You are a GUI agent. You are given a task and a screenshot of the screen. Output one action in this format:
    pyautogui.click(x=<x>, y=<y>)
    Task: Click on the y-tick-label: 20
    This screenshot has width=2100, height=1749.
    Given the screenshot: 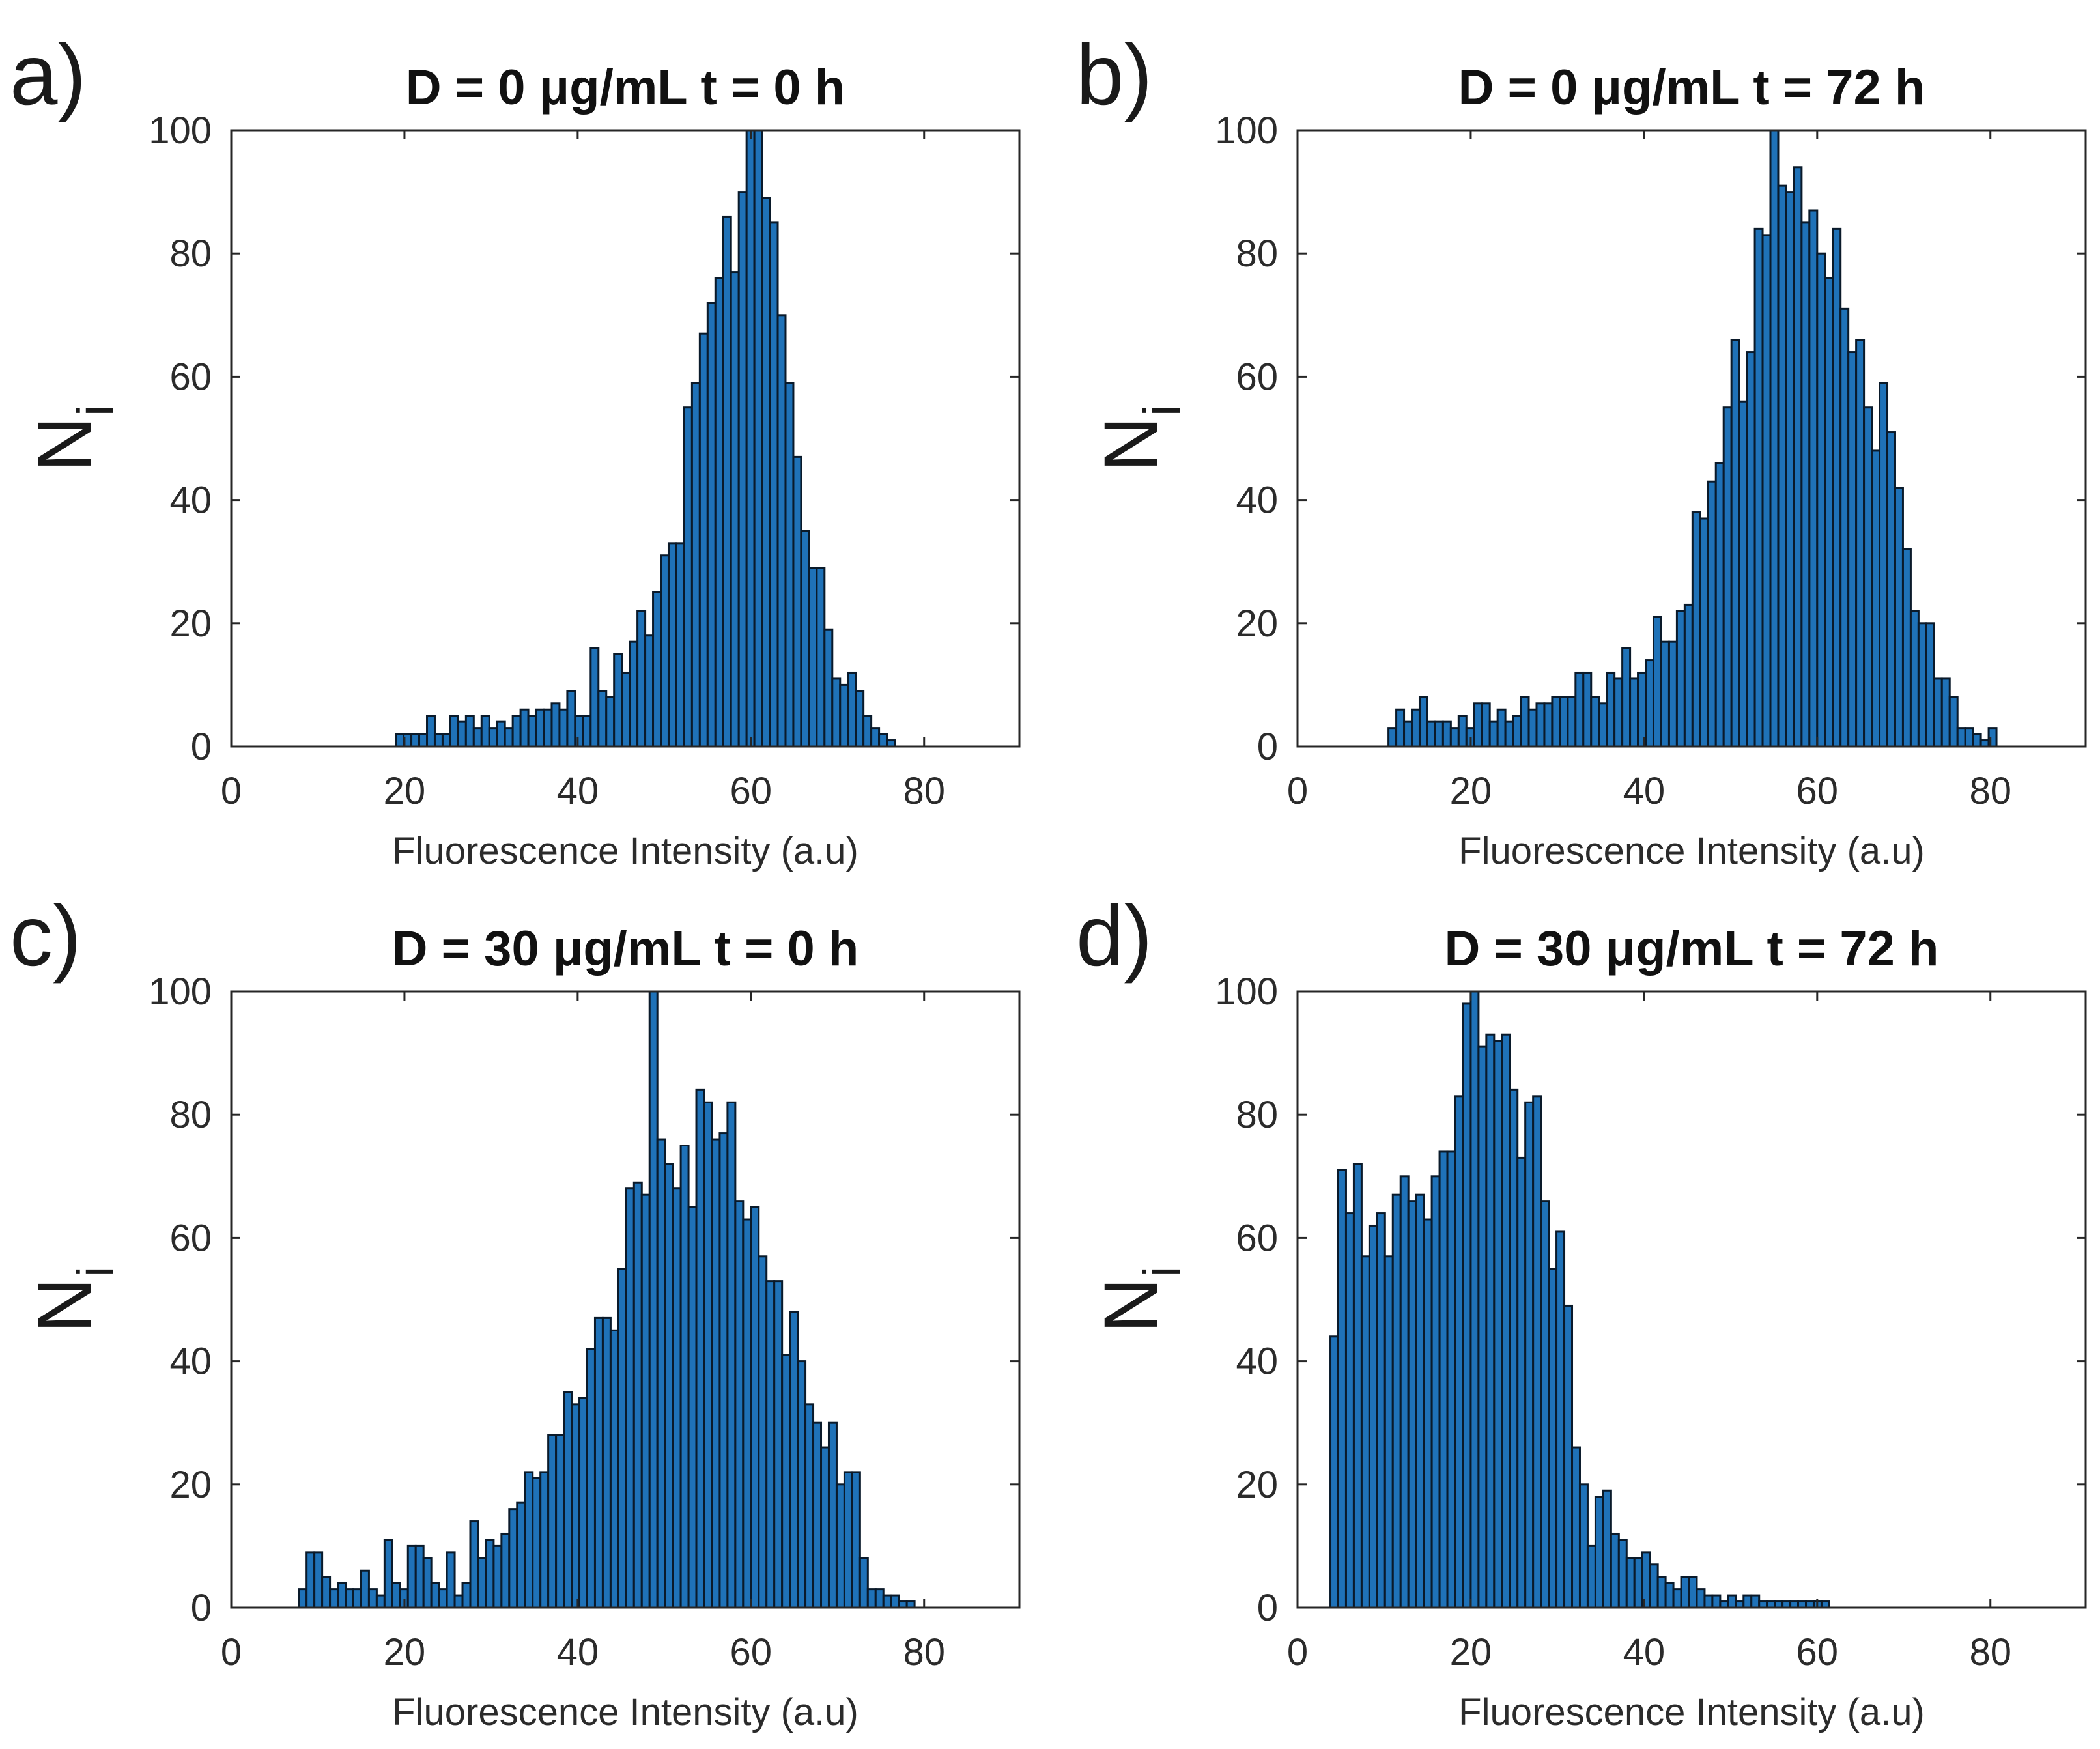 What is the action you would take?
    pyautogui.click(x=190, y=1485)
    